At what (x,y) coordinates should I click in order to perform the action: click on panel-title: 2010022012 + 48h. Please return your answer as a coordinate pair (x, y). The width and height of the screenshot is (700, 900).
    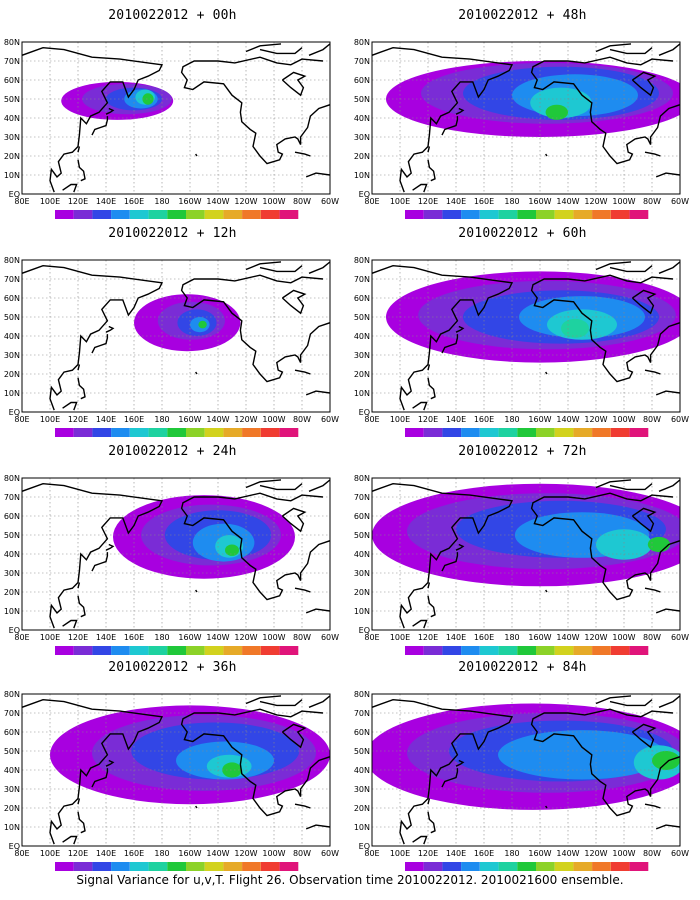
    Looking at the image, I should click on (522, 15).